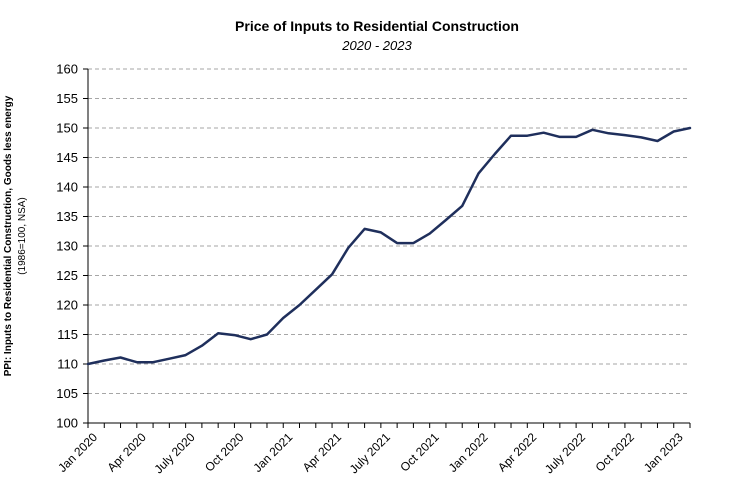  What do you see at coordinates (67, 128) in the screenshot?
I see `y-tick-label: 150` at bounding box center [67, 128].